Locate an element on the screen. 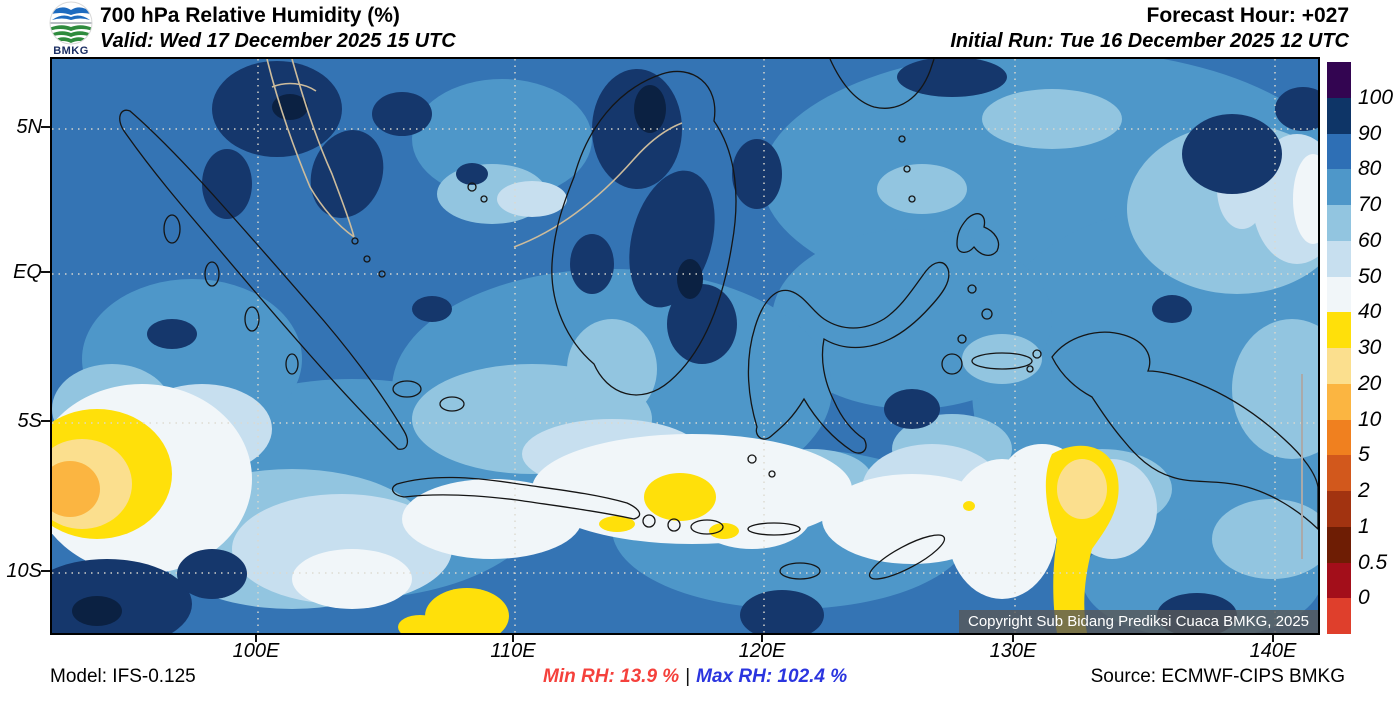 This screenshot has height=709, width=1400. lon-label: 140E is located at coordinates (1273, 651).